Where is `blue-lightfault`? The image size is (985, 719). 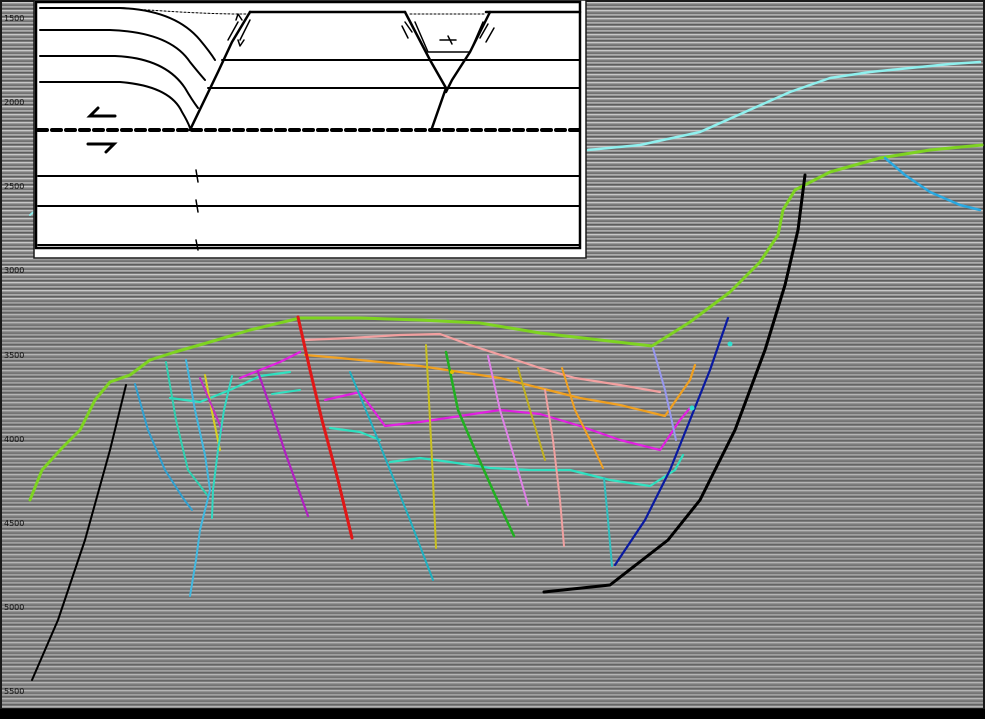
blue-lightfault is located at coordinates (163, 447).